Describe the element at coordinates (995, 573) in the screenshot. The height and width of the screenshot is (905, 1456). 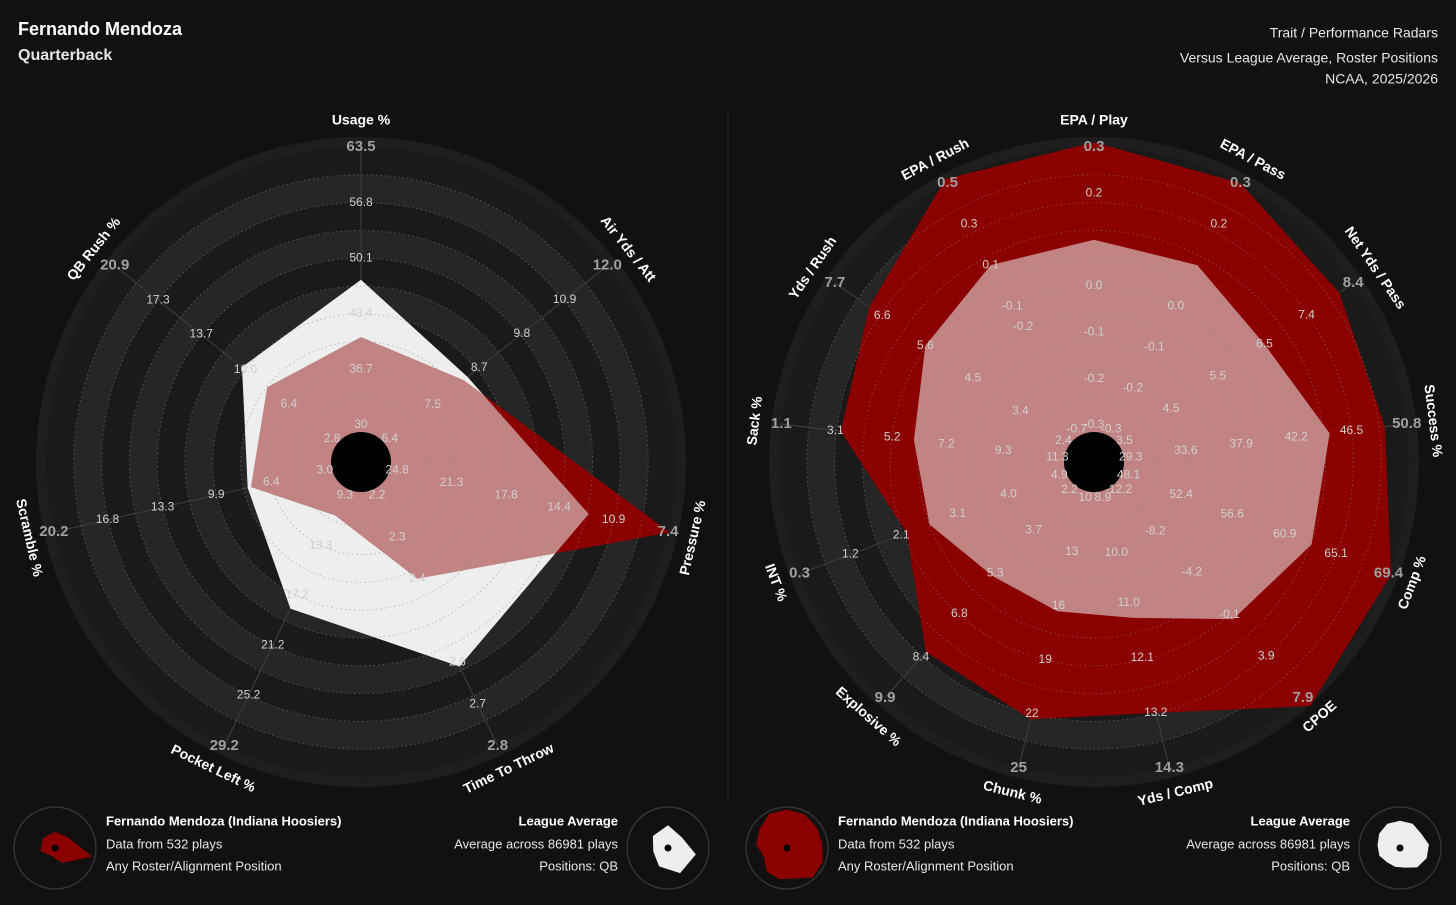
I see `tick-label: 5.3` at that location.